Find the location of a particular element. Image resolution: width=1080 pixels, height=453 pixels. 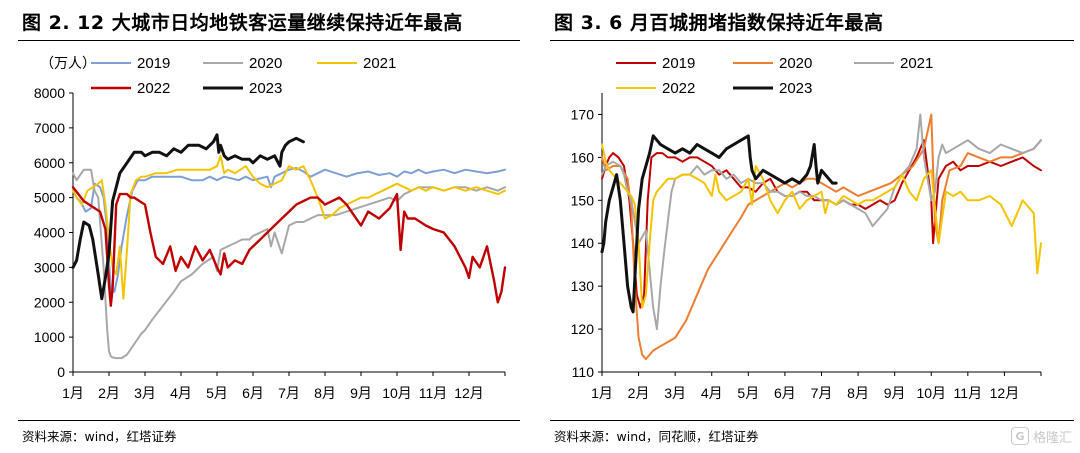

watermark: G 格隆汇 is located at coordinates (1041, 436).